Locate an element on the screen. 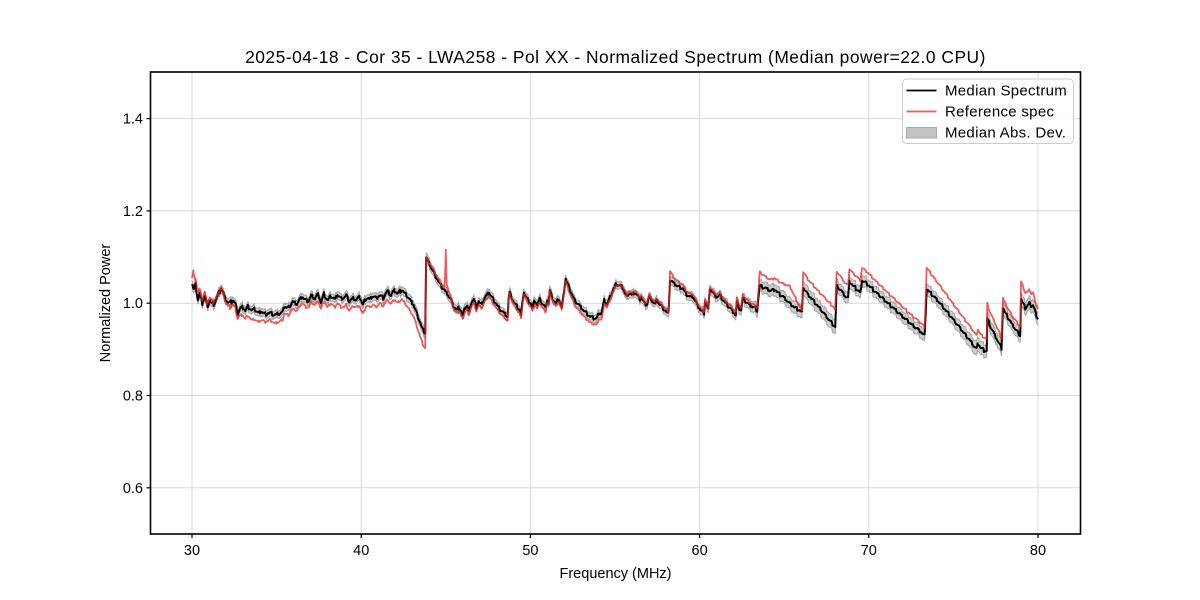  svg-text: 80 is located at coordinates (1038, 551).